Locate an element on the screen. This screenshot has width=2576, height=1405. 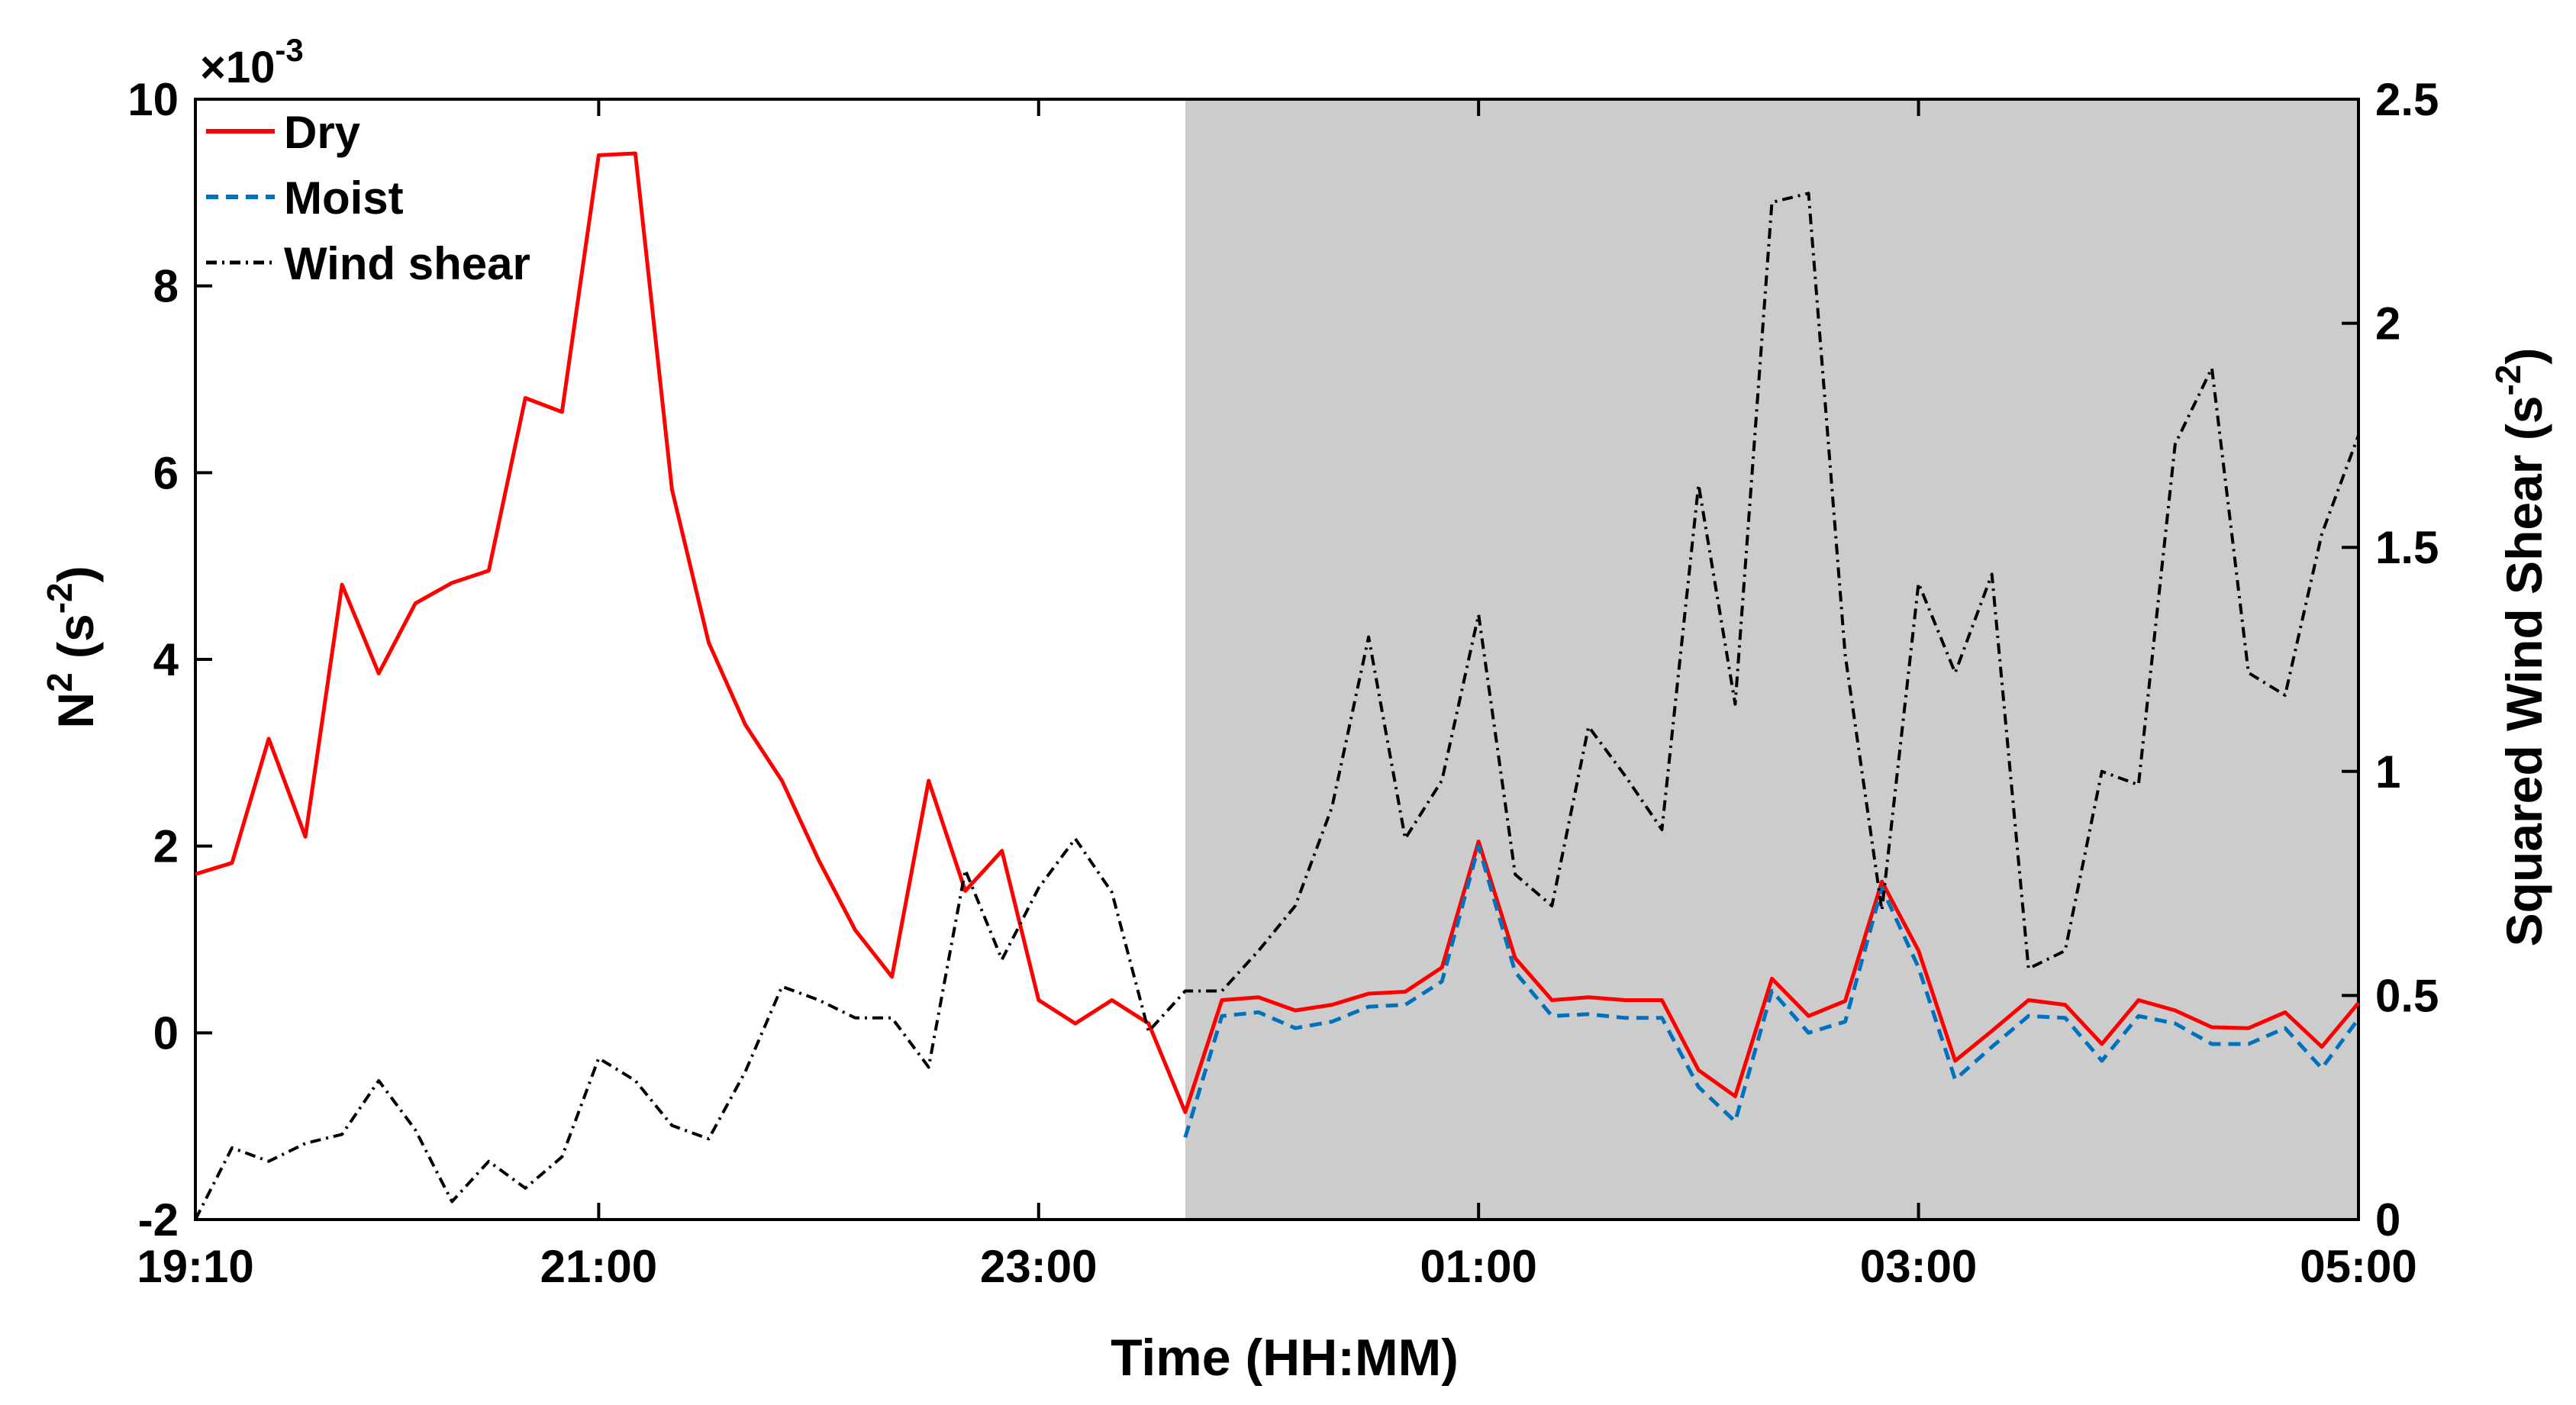
x-tick-label: 23:00 is located at coordinates (1039, 1266).